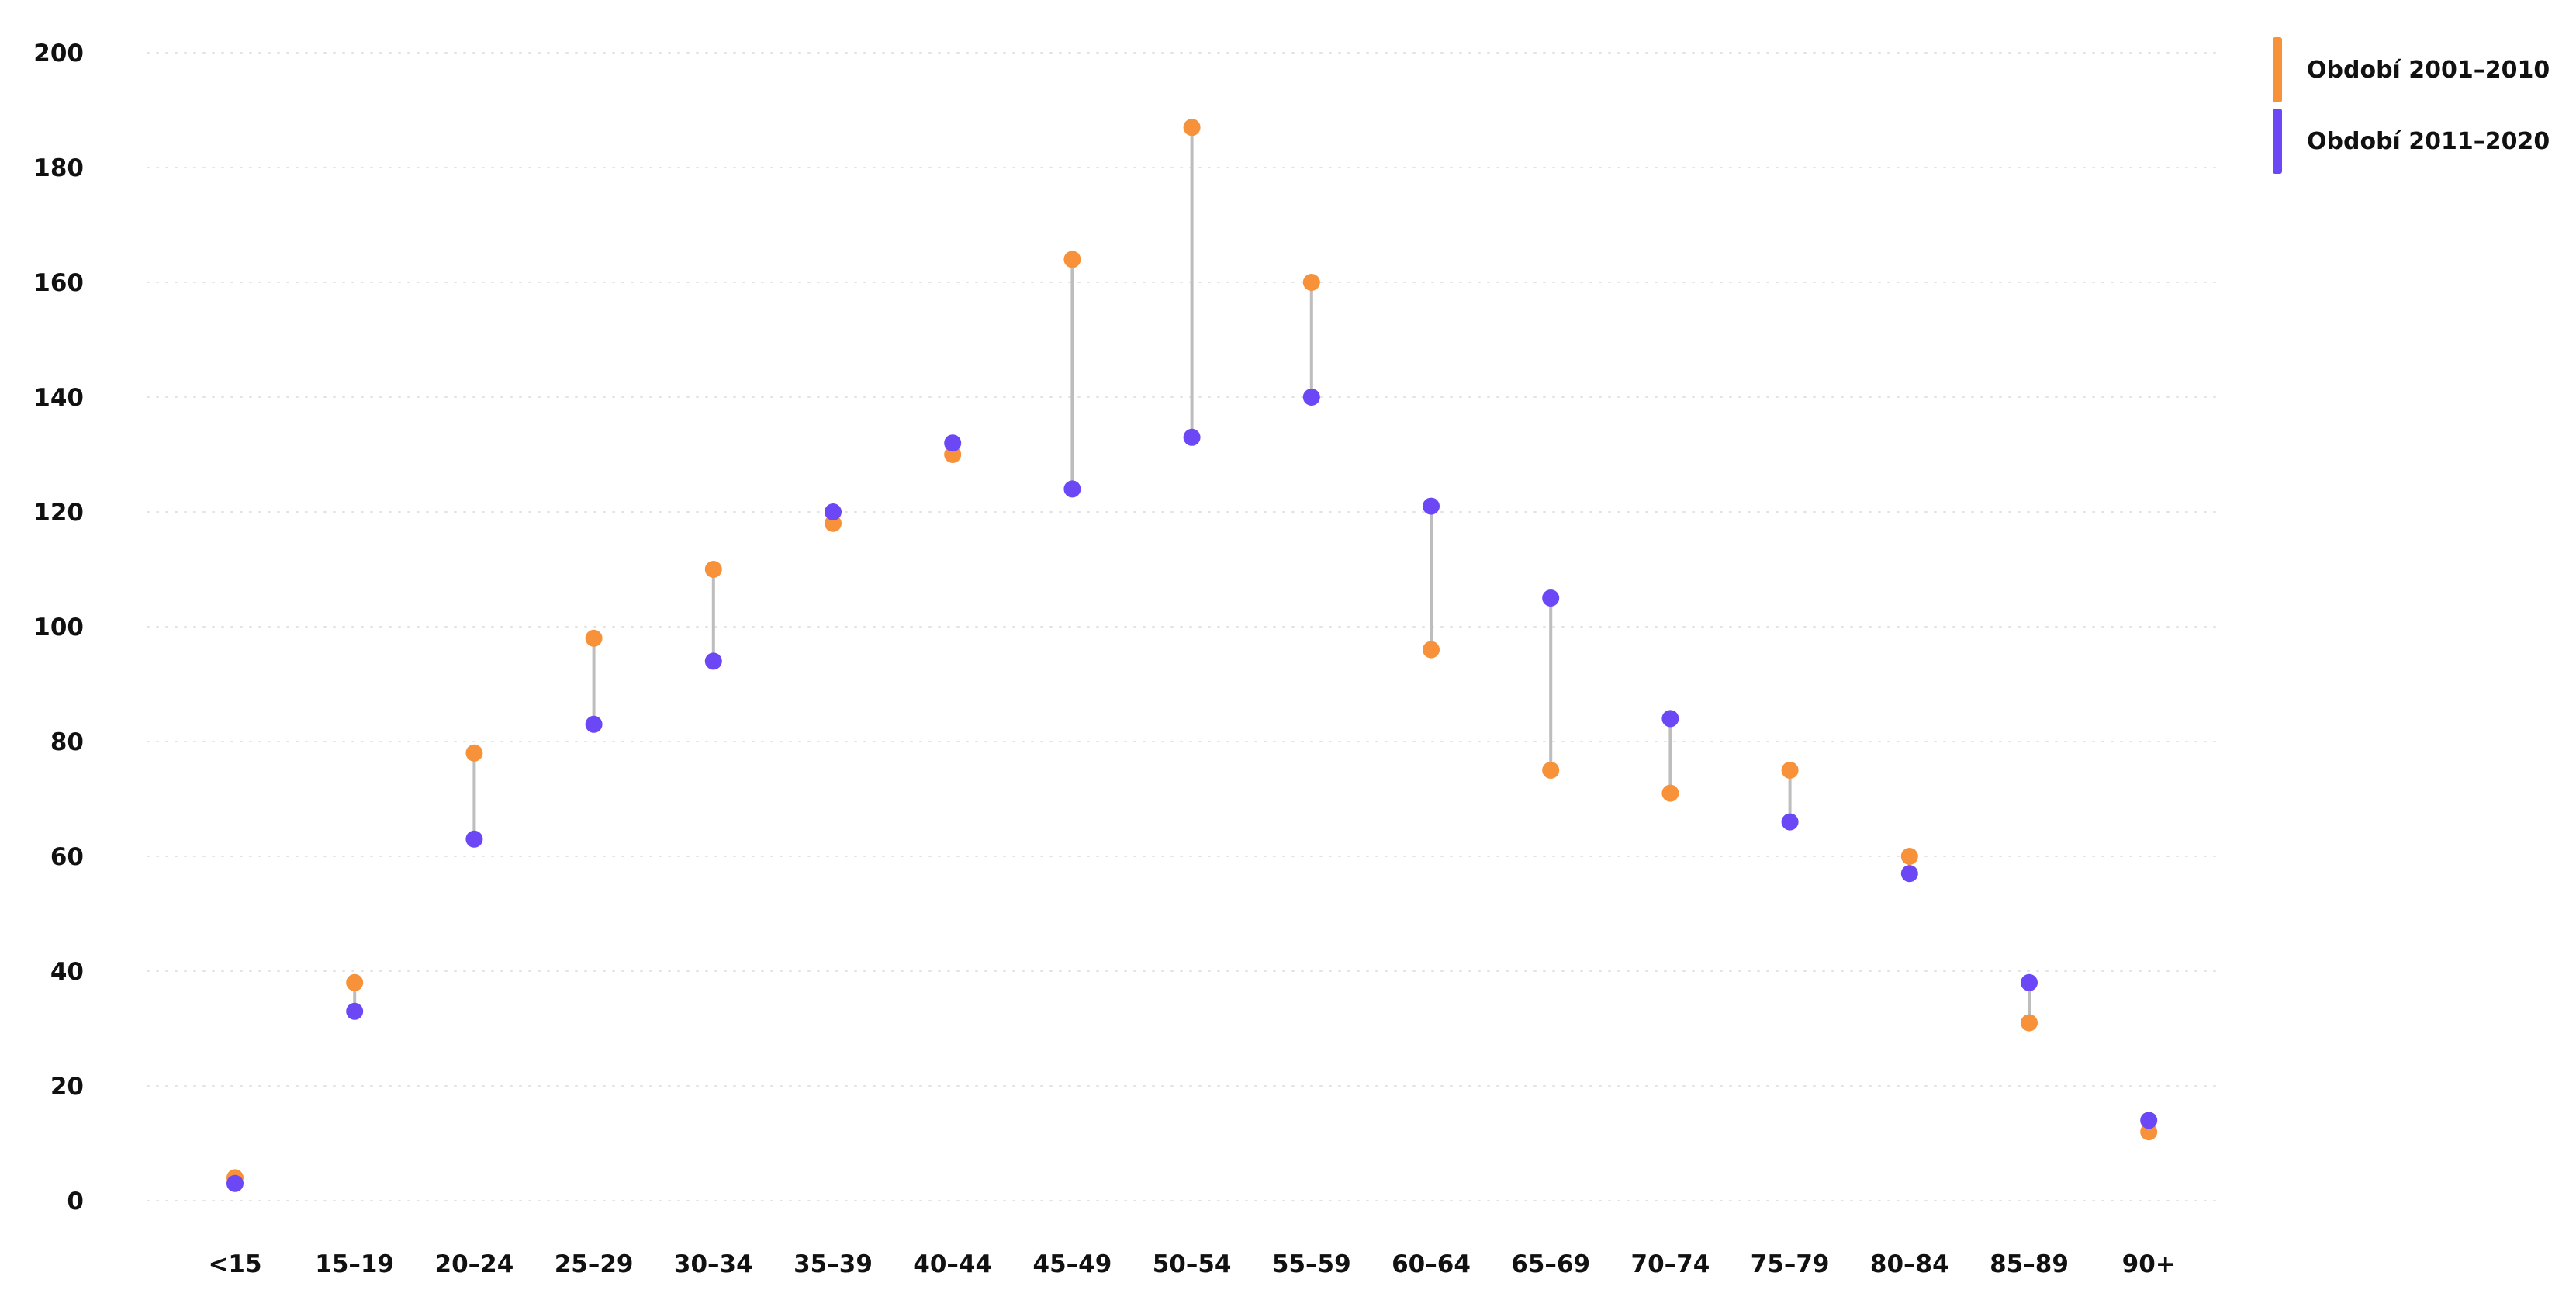 This screenshot has width=2576, height=1300. I want to click on y-tick-label: 80, so click(67, 742).